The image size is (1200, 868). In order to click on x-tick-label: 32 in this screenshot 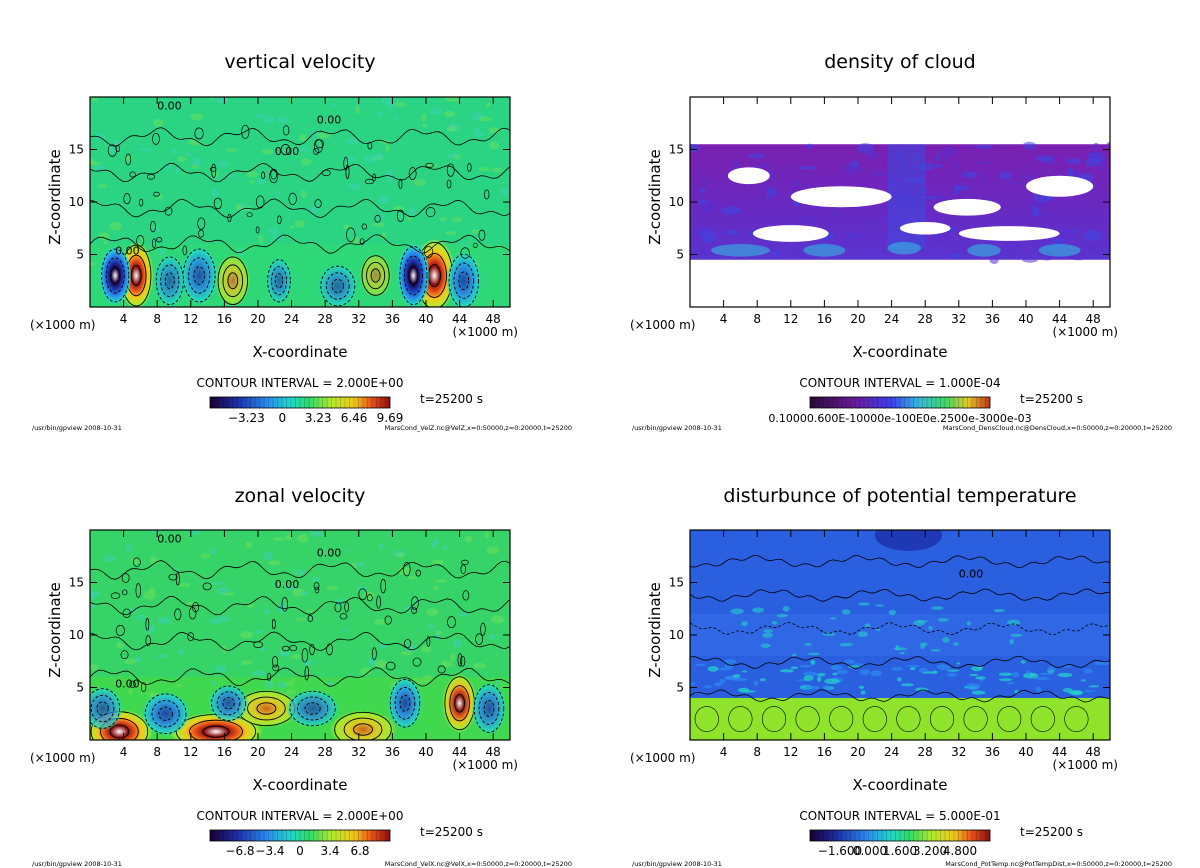, I will do `click(358, 752)`.